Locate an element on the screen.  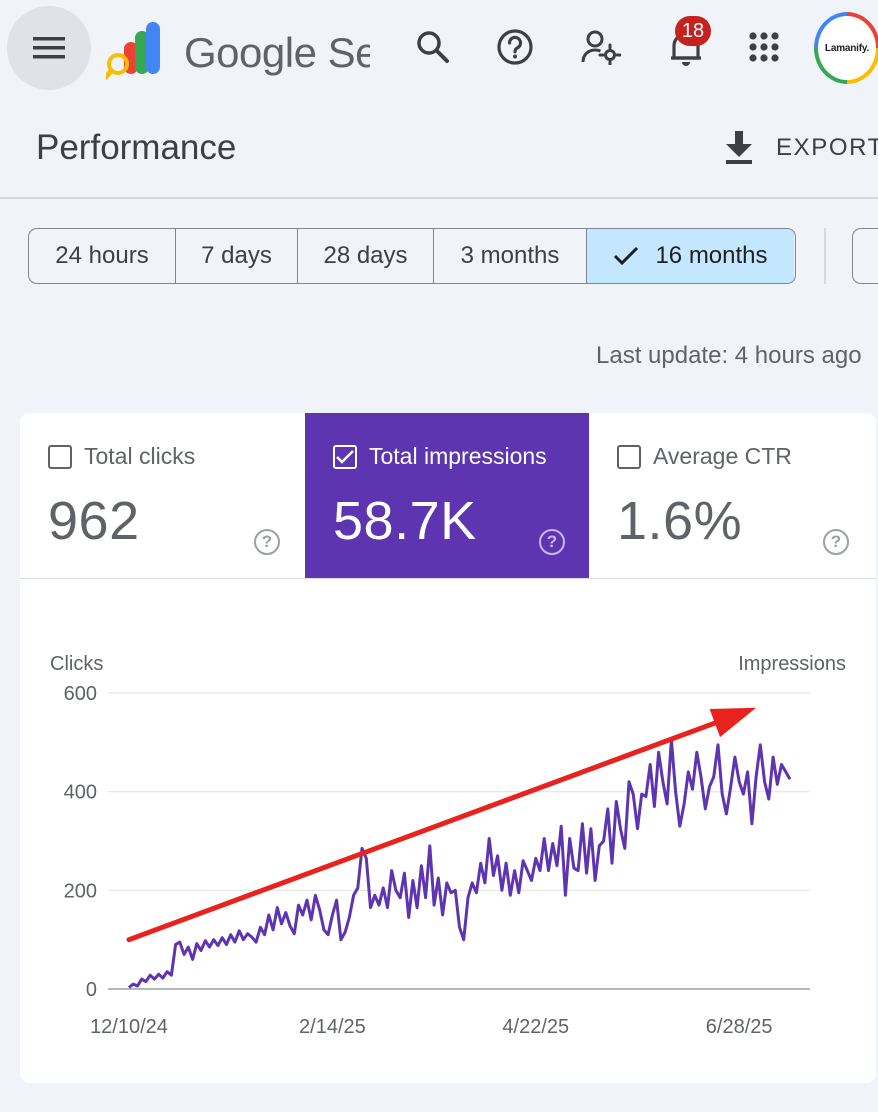
page-title: Performance is located at coordinates (136, 147).